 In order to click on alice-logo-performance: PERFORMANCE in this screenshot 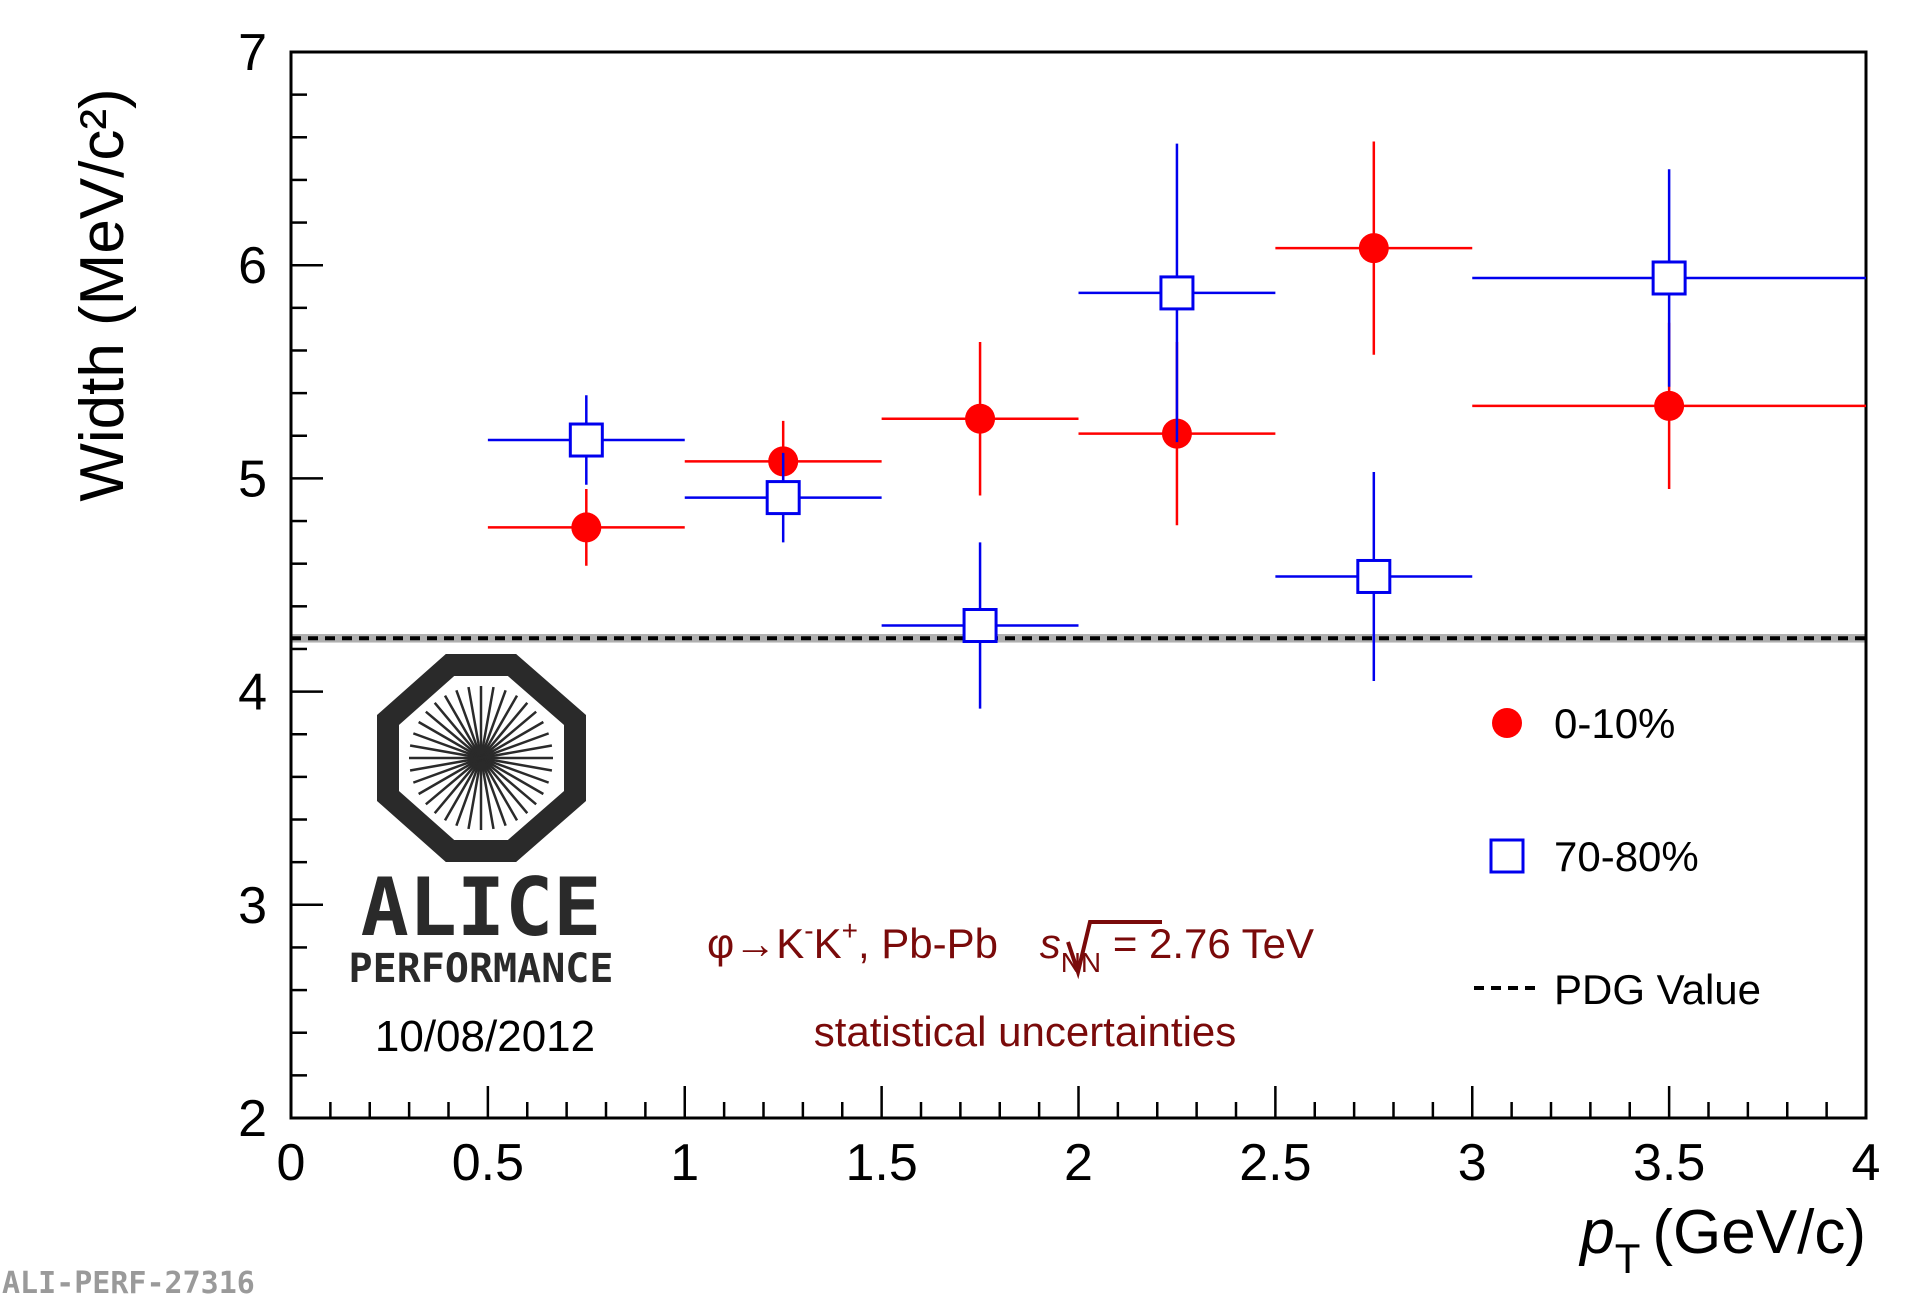, I will do `click(481, 969)`.